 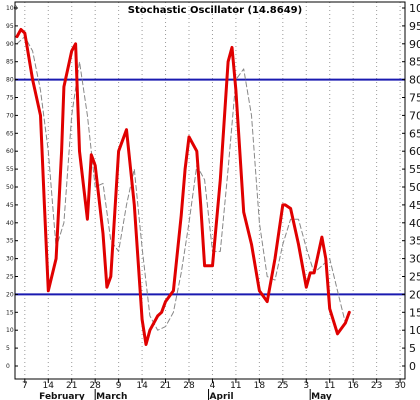 I want to click on x-tick-label: 3, so click(x=306, y=386).